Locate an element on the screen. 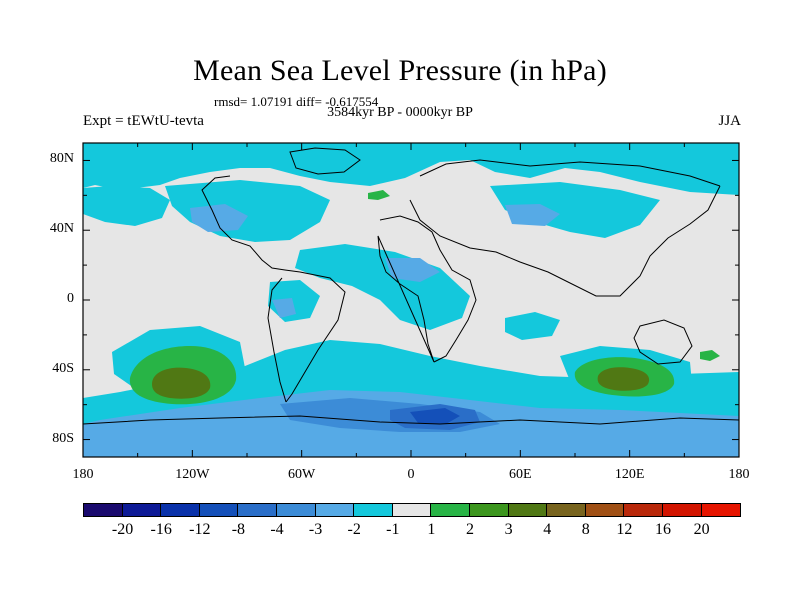  north-atlantic-green is located at coordinates (379, 195).